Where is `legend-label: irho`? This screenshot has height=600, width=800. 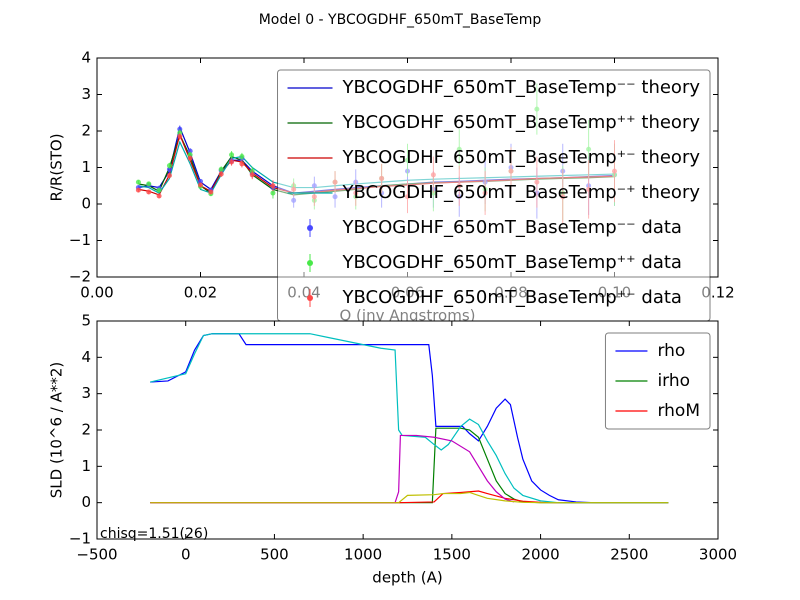 legend-label: irho is located at coordinates (673, 381).